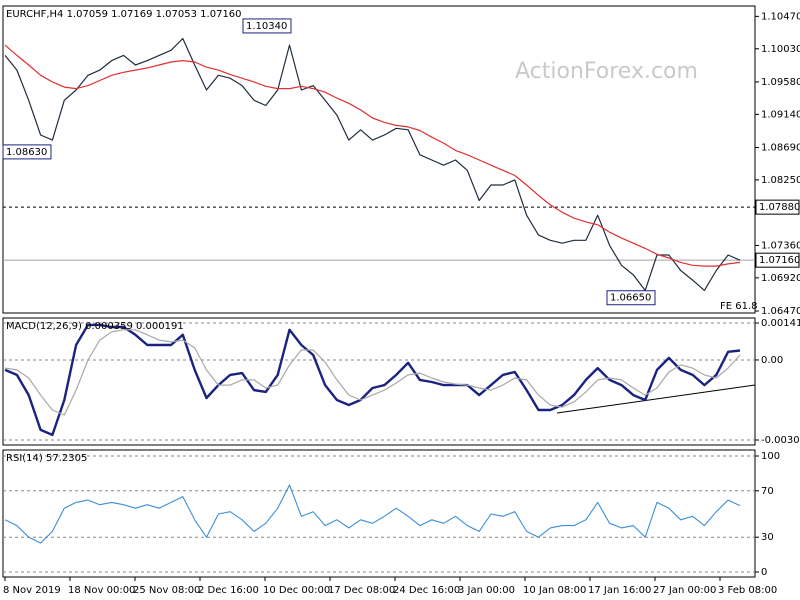 The height and width of the screenshot is (600, 800). What do you see at coordinates (780, 114) in the screenshot?
I see `y-tick-label: 1.09140` at bounding box center [780, 114].